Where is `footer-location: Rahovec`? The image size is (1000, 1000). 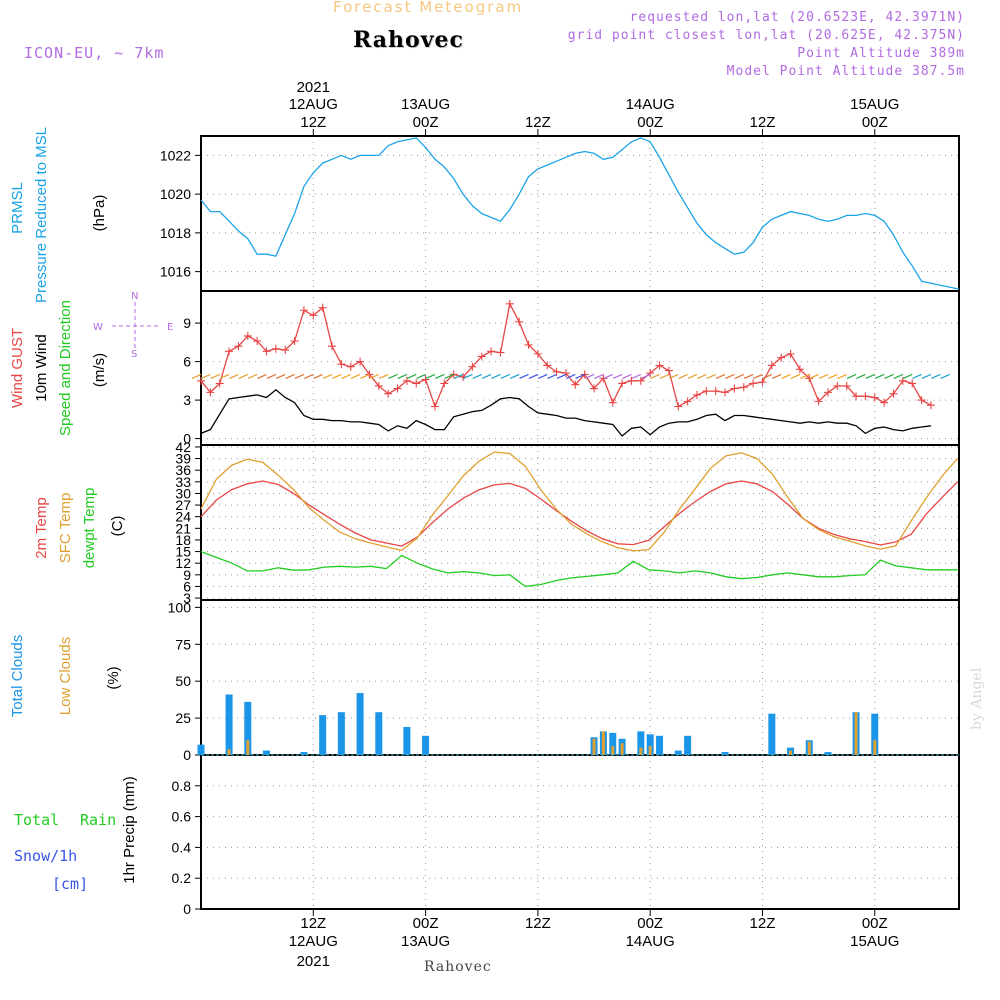 footer-location: Rahovec is located at coordinates (458, 967).